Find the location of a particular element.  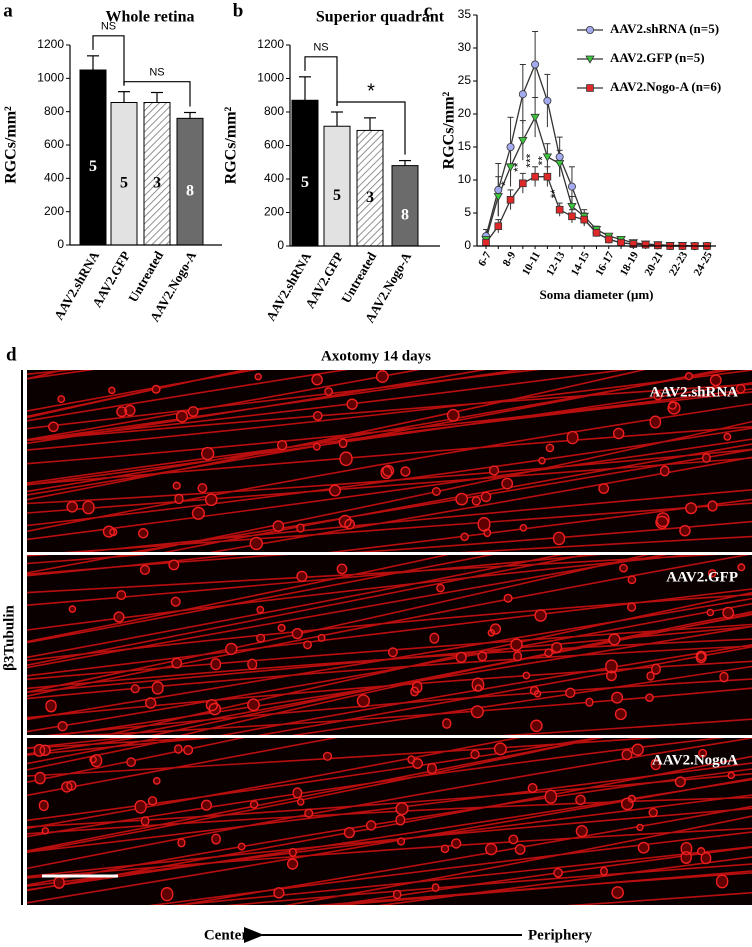

legend-label: AAV2.GFP (n=5) is located at coordinates (657, 57).